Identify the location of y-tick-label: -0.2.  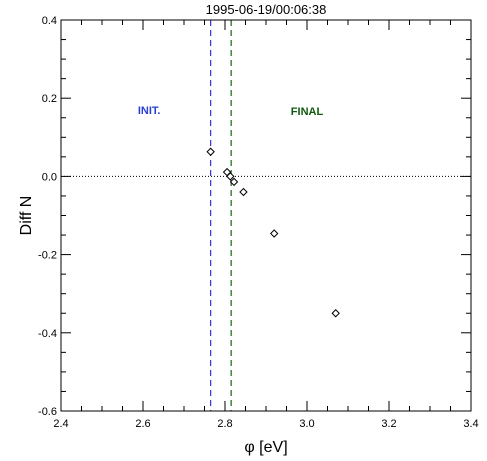
(47, 256).